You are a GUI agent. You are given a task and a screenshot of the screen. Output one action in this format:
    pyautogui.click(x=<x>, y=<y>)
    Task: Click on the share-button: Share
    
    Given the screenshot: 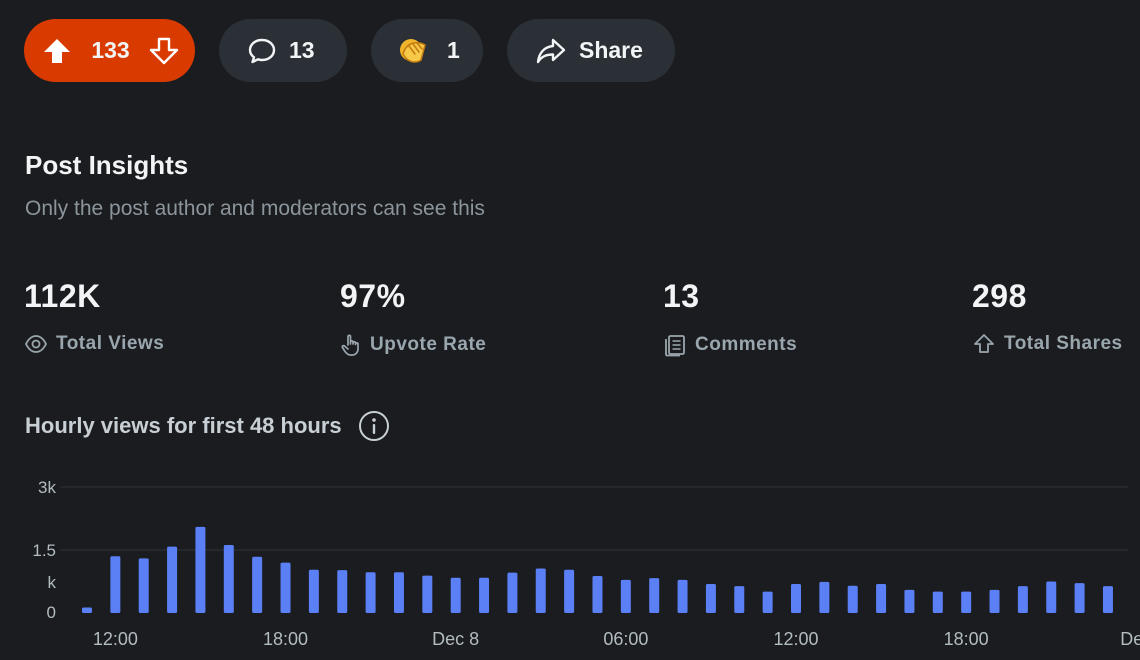 What is the action you would take?
    pyautogui.click(x=591, y=50)
    